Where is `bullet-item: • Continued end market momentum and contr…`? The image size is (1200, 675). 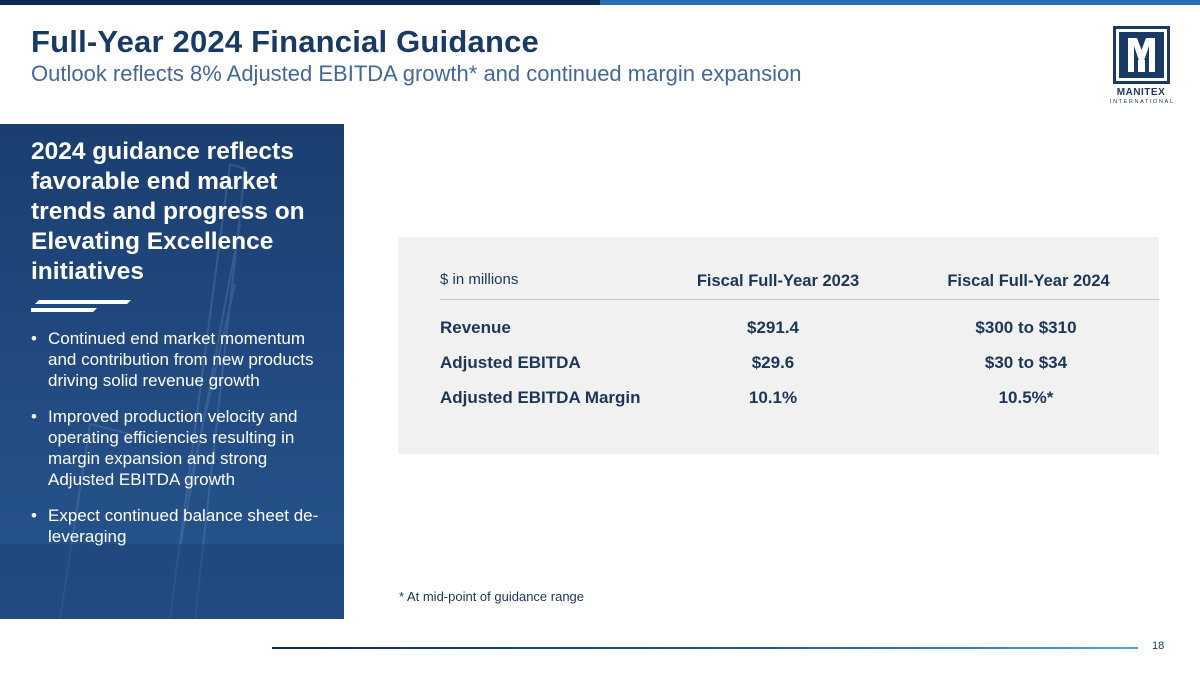
bullet-item: • Continued end market momentum and contr… is located at coordinates (183, 359).